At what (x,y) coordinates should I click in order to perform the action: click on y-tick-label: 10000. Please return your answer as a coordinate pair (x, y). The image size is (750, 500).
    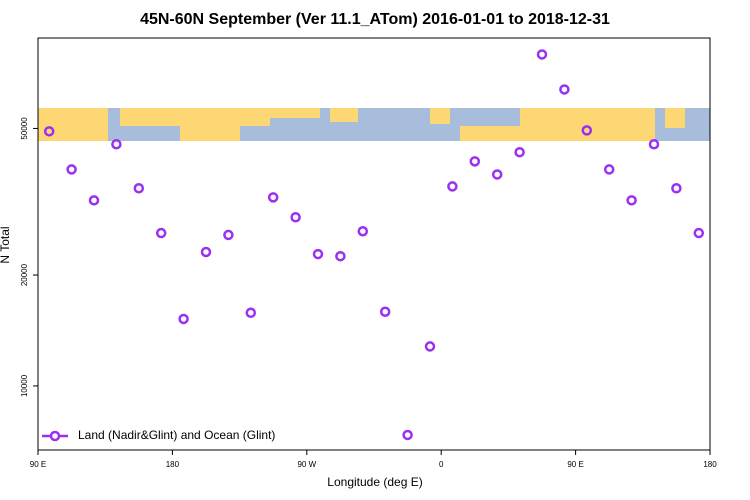
    Looking at the image, I should click on (24, 385).